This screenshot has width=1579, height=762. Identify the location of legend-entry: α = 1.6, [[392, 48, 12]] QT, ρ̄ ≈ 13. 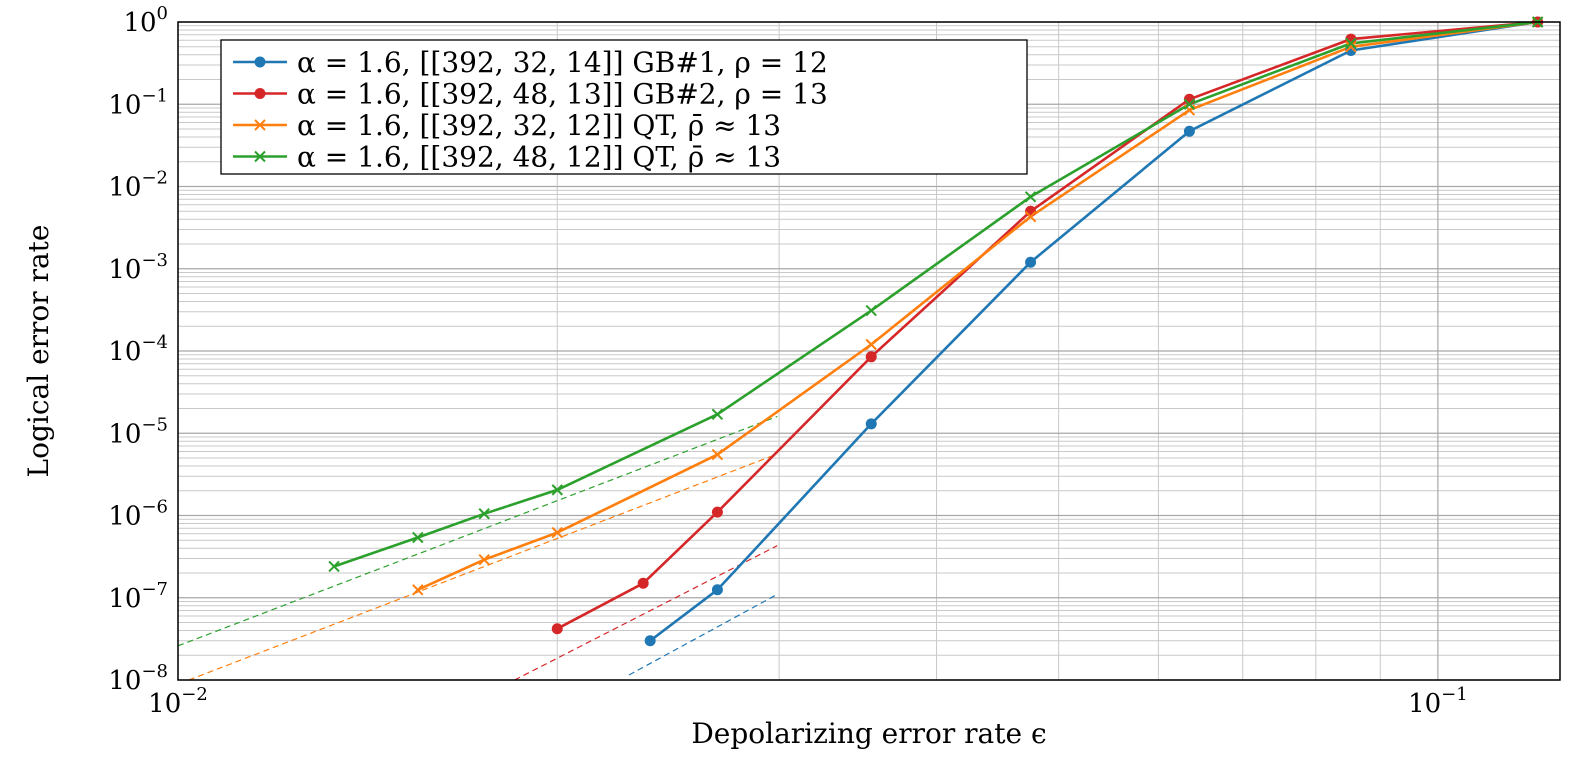
(507, 157).